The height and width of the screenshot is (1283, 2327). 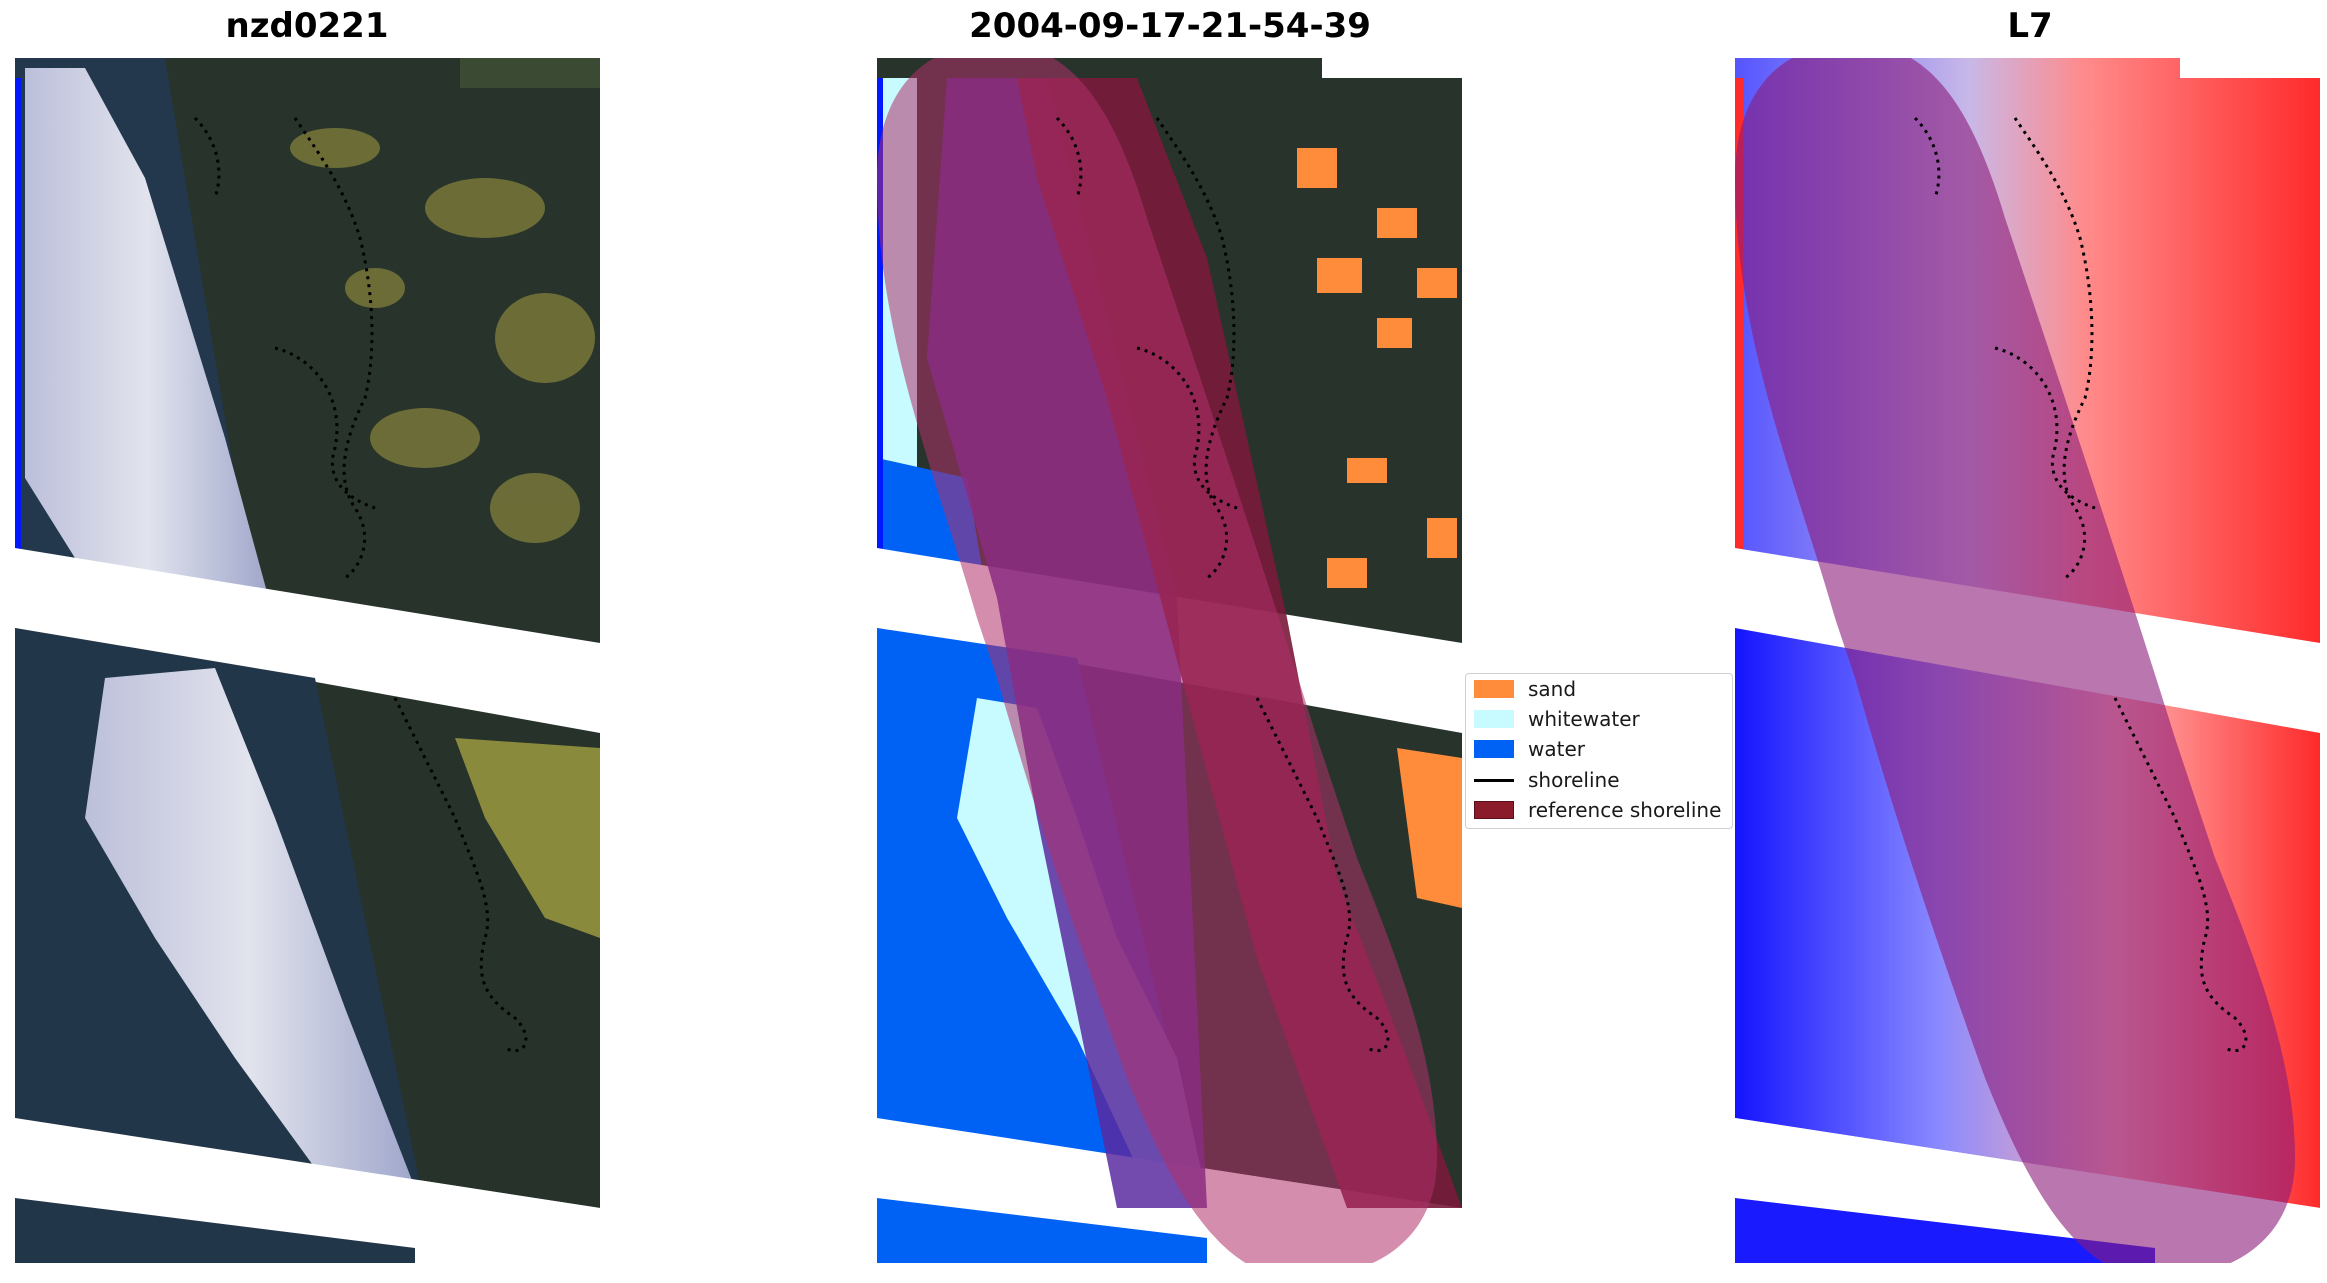 What do you see at coordinates (1739, 338) in the screenshot?
I see `idx-edge-strip` at bounding box center [1739, 338].